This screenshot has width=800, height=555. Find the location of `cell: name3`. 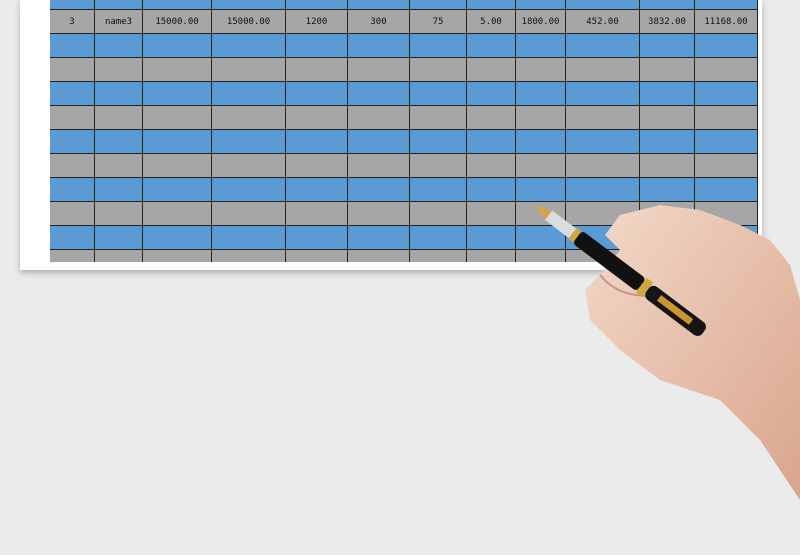

cell: name3 is located at coordinates (119, 22).